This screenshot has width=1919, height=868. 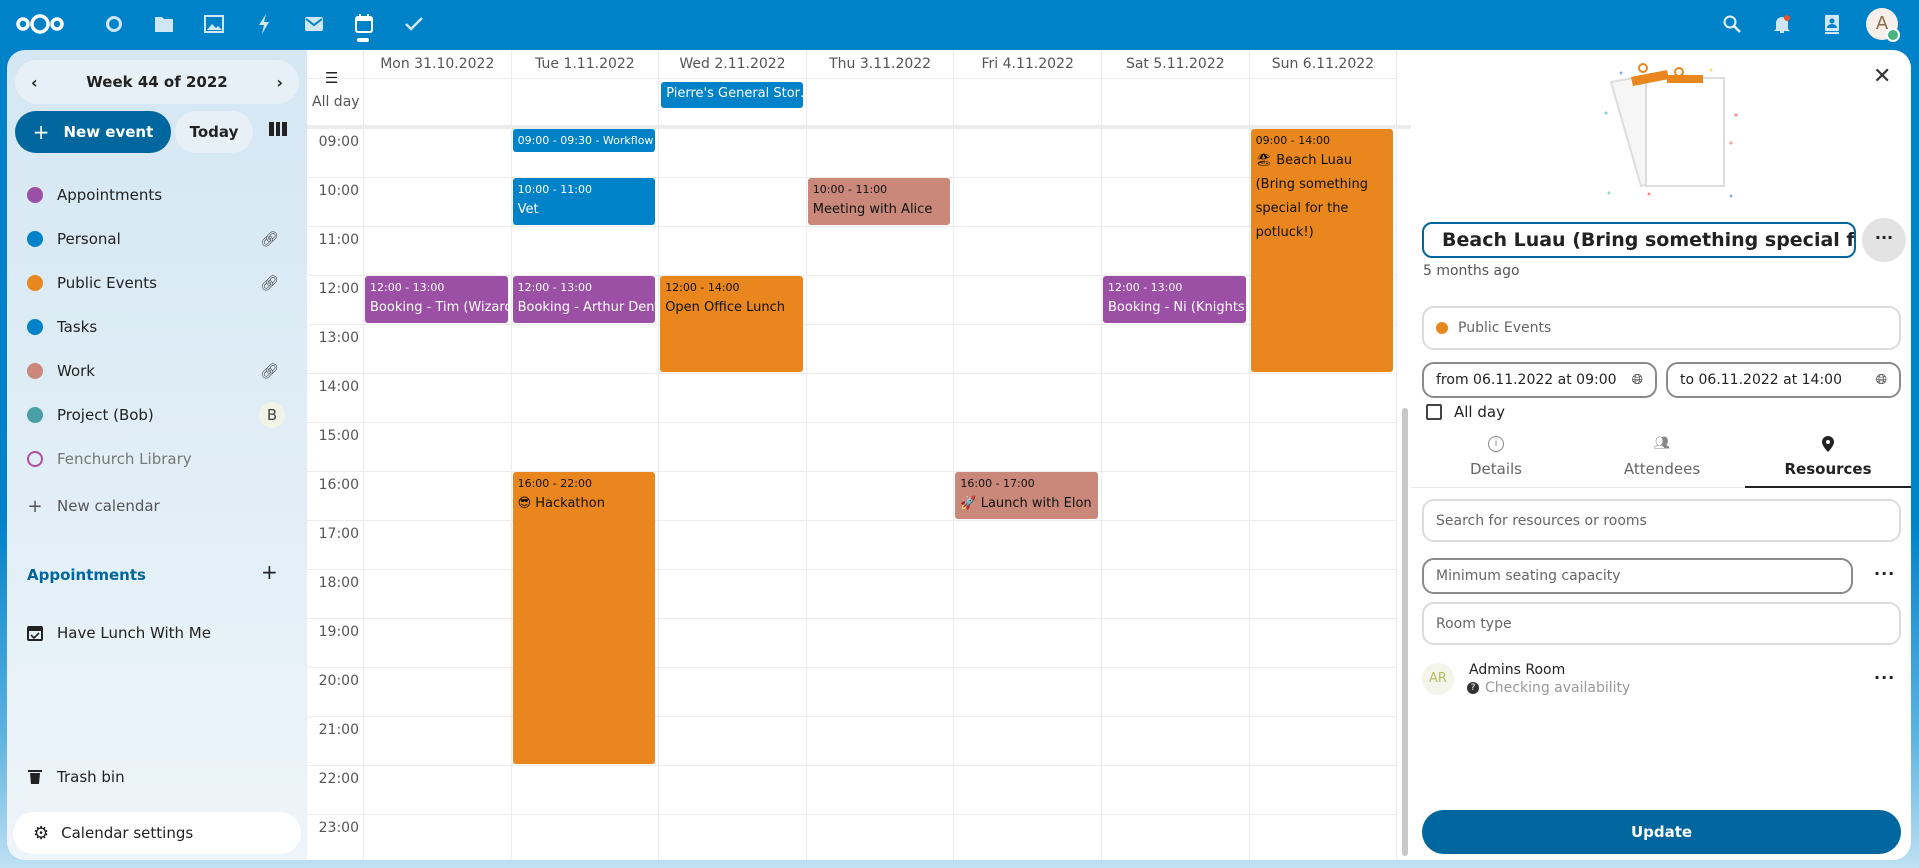 I want to click on map-marker-icon, so click(x=1828, y=444).